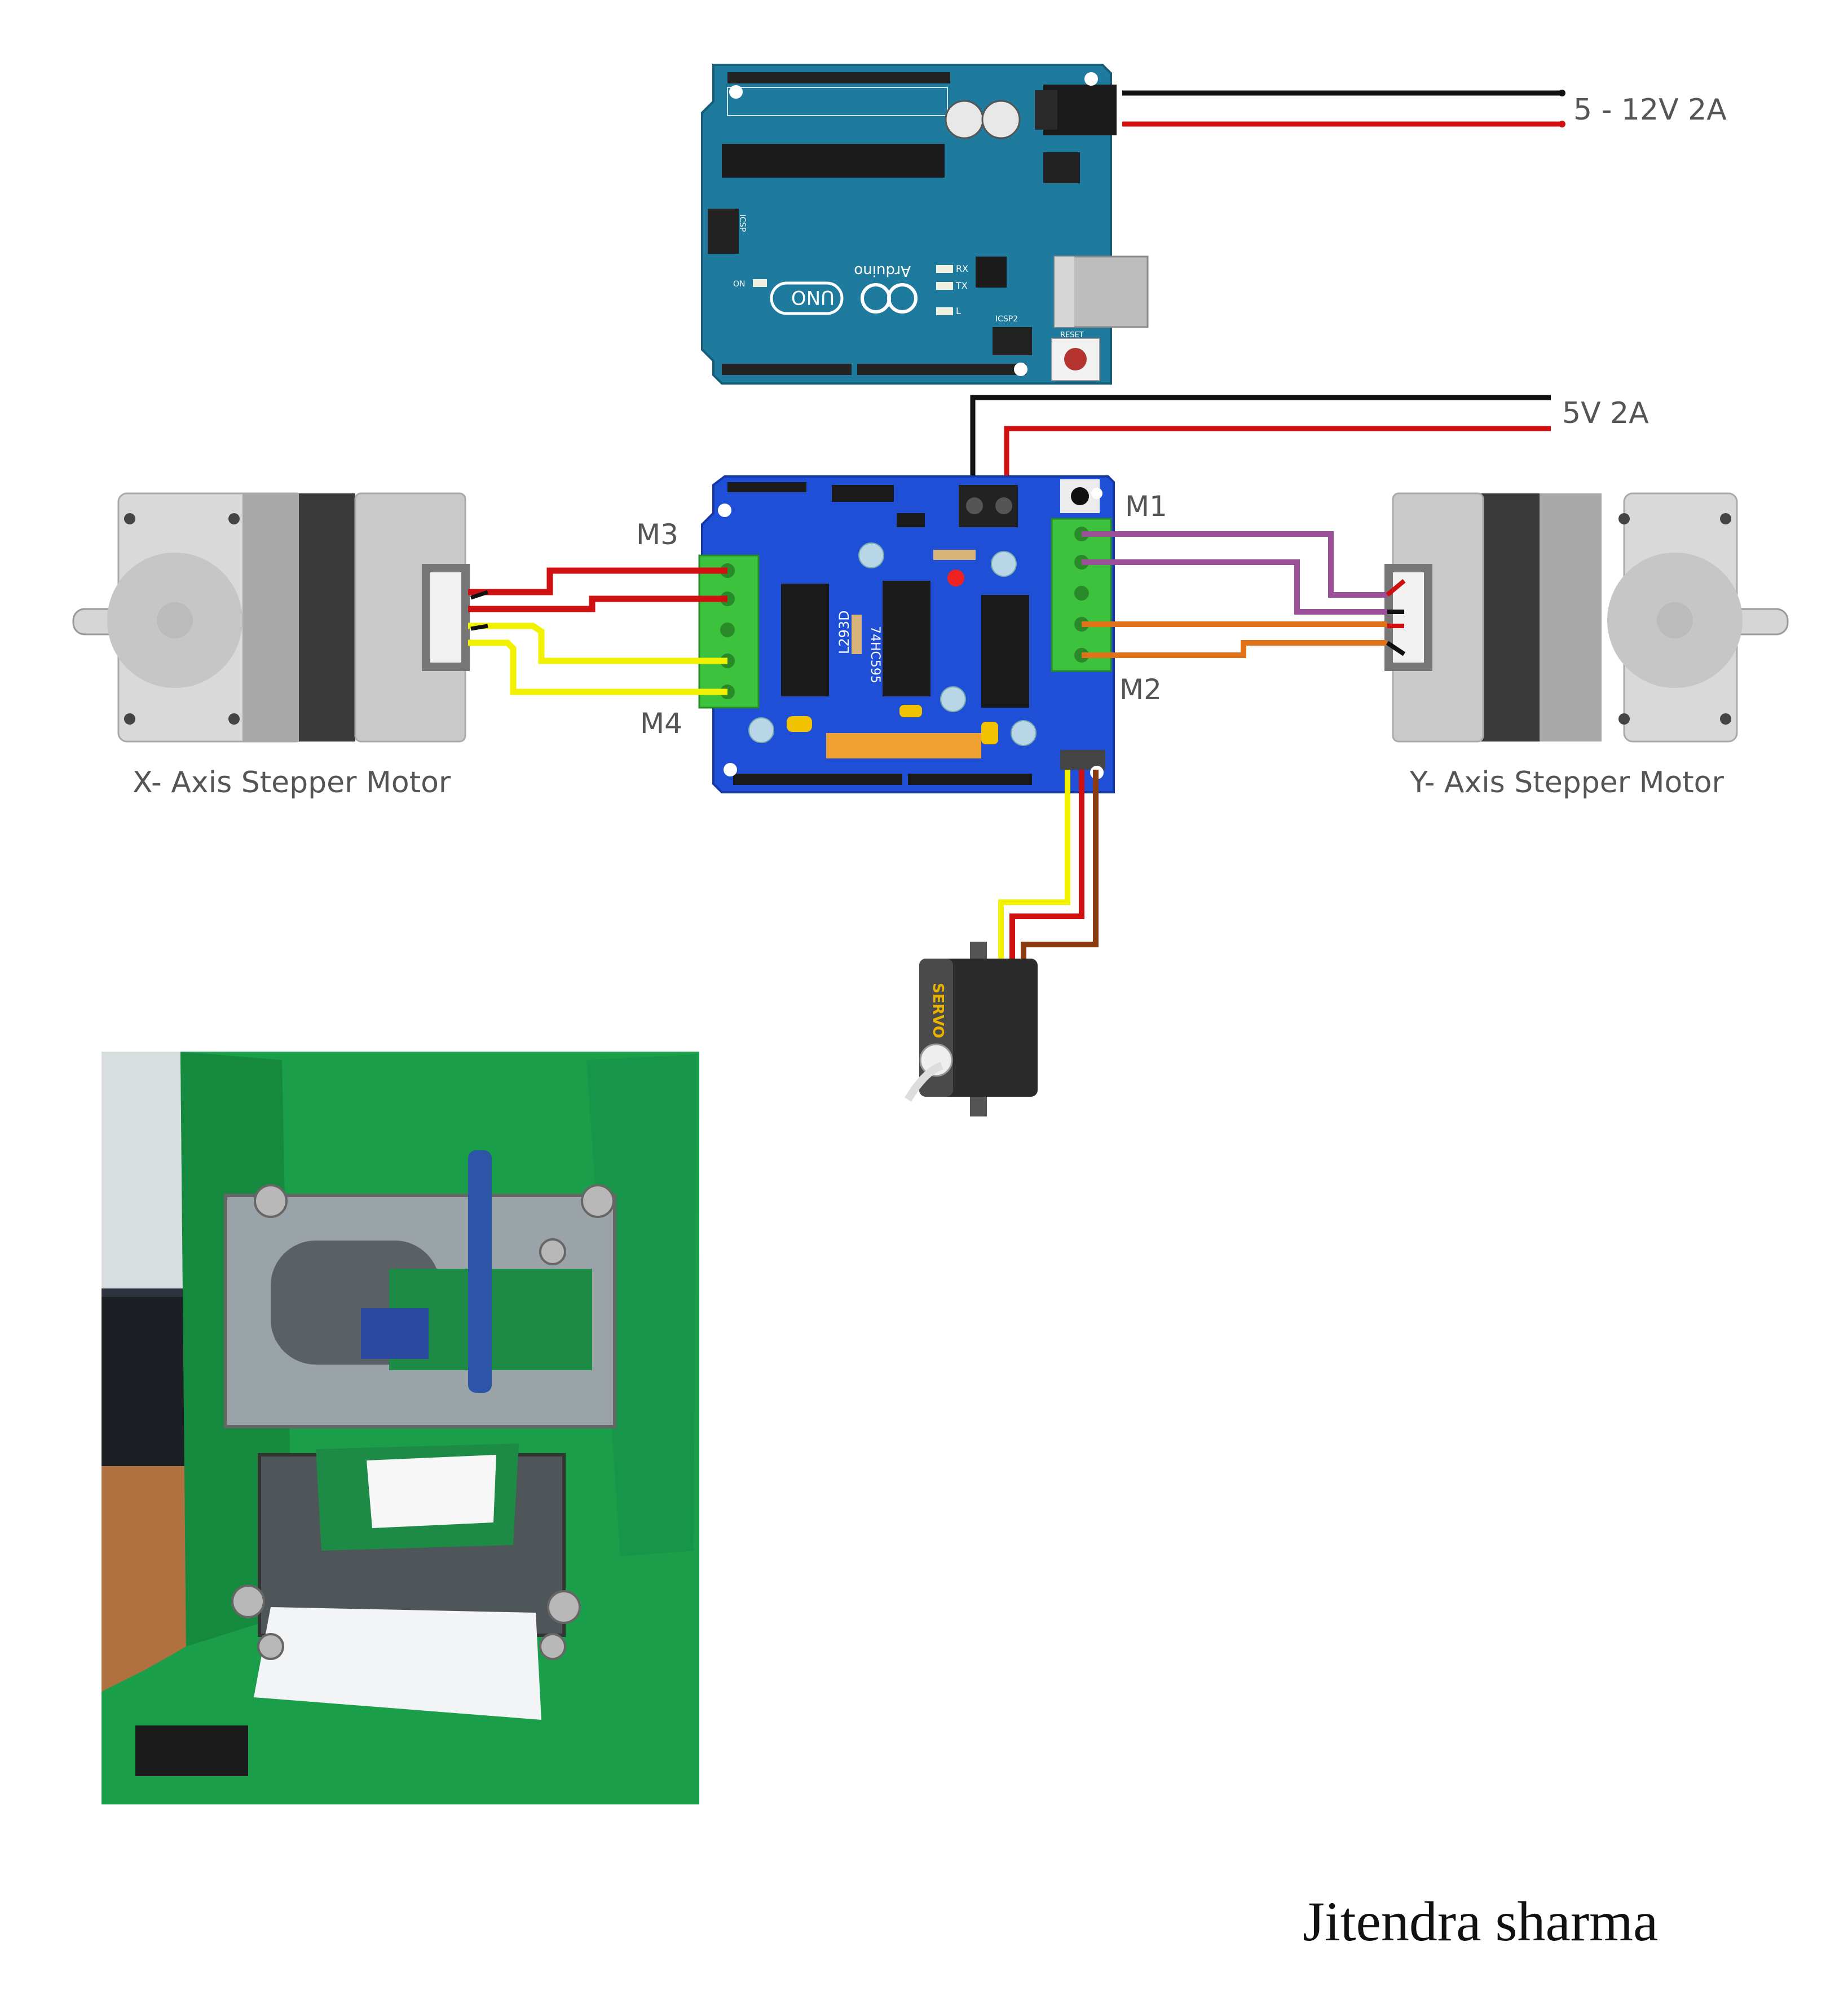 This screenshot has width=1848, height=1995. I want to click on x-motor-label: X- Axis Stepper Motor, so click(292, 783).